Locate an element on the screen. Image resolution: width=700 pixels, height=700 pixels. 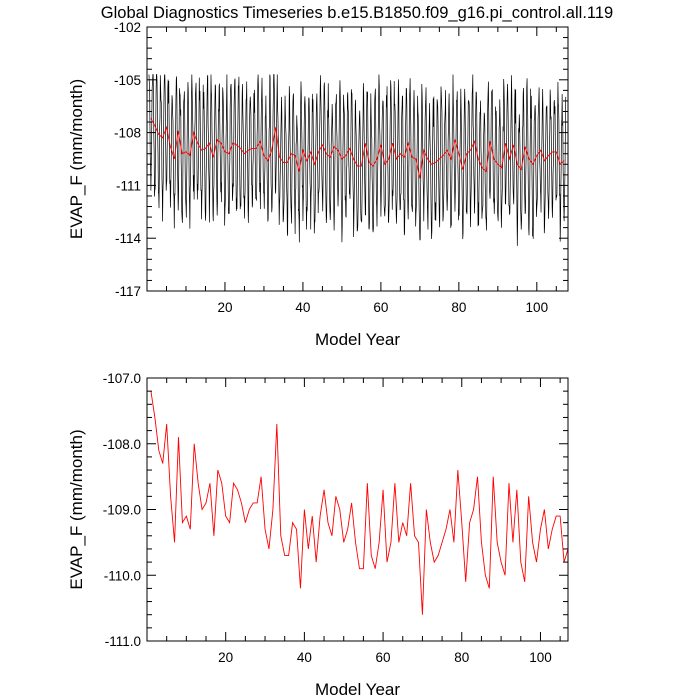
y-tick-label: -111.0 is located at coordinates (123, 641).